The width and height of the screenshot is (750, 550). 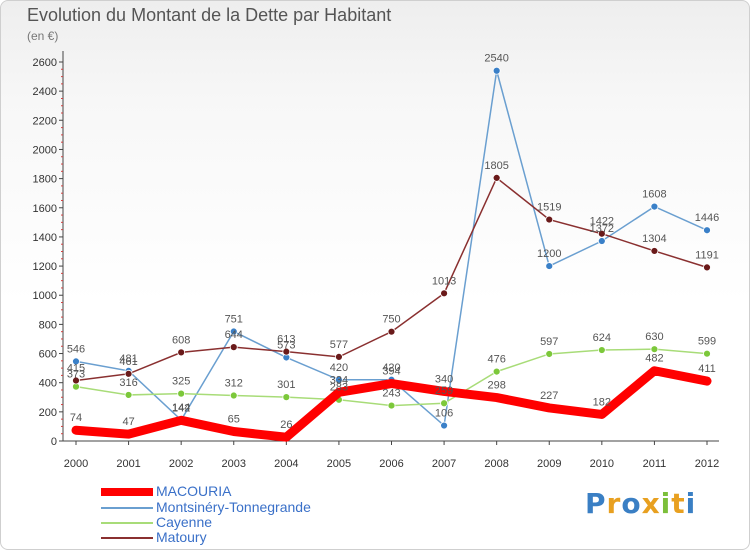 What do you see at coordinates (286, 385) in the screenshot?
I see `data-label: 301` at bounding box center [286, 385].